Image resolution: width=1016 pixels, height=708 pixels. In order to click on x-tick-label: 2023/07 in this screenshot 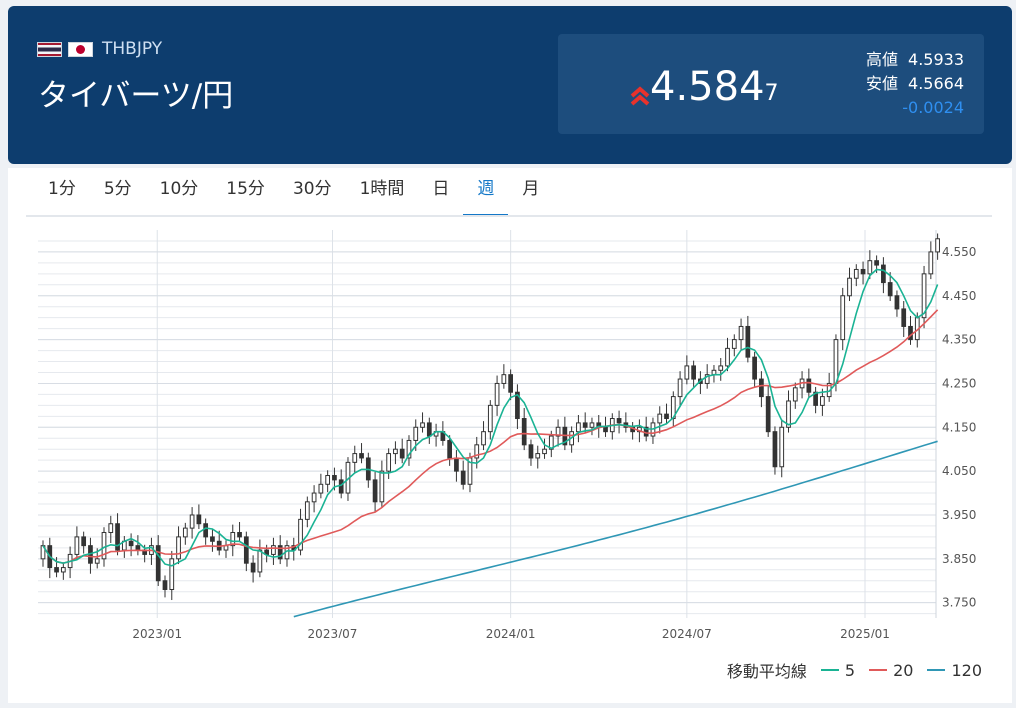, I will do `click(333, 632)`.